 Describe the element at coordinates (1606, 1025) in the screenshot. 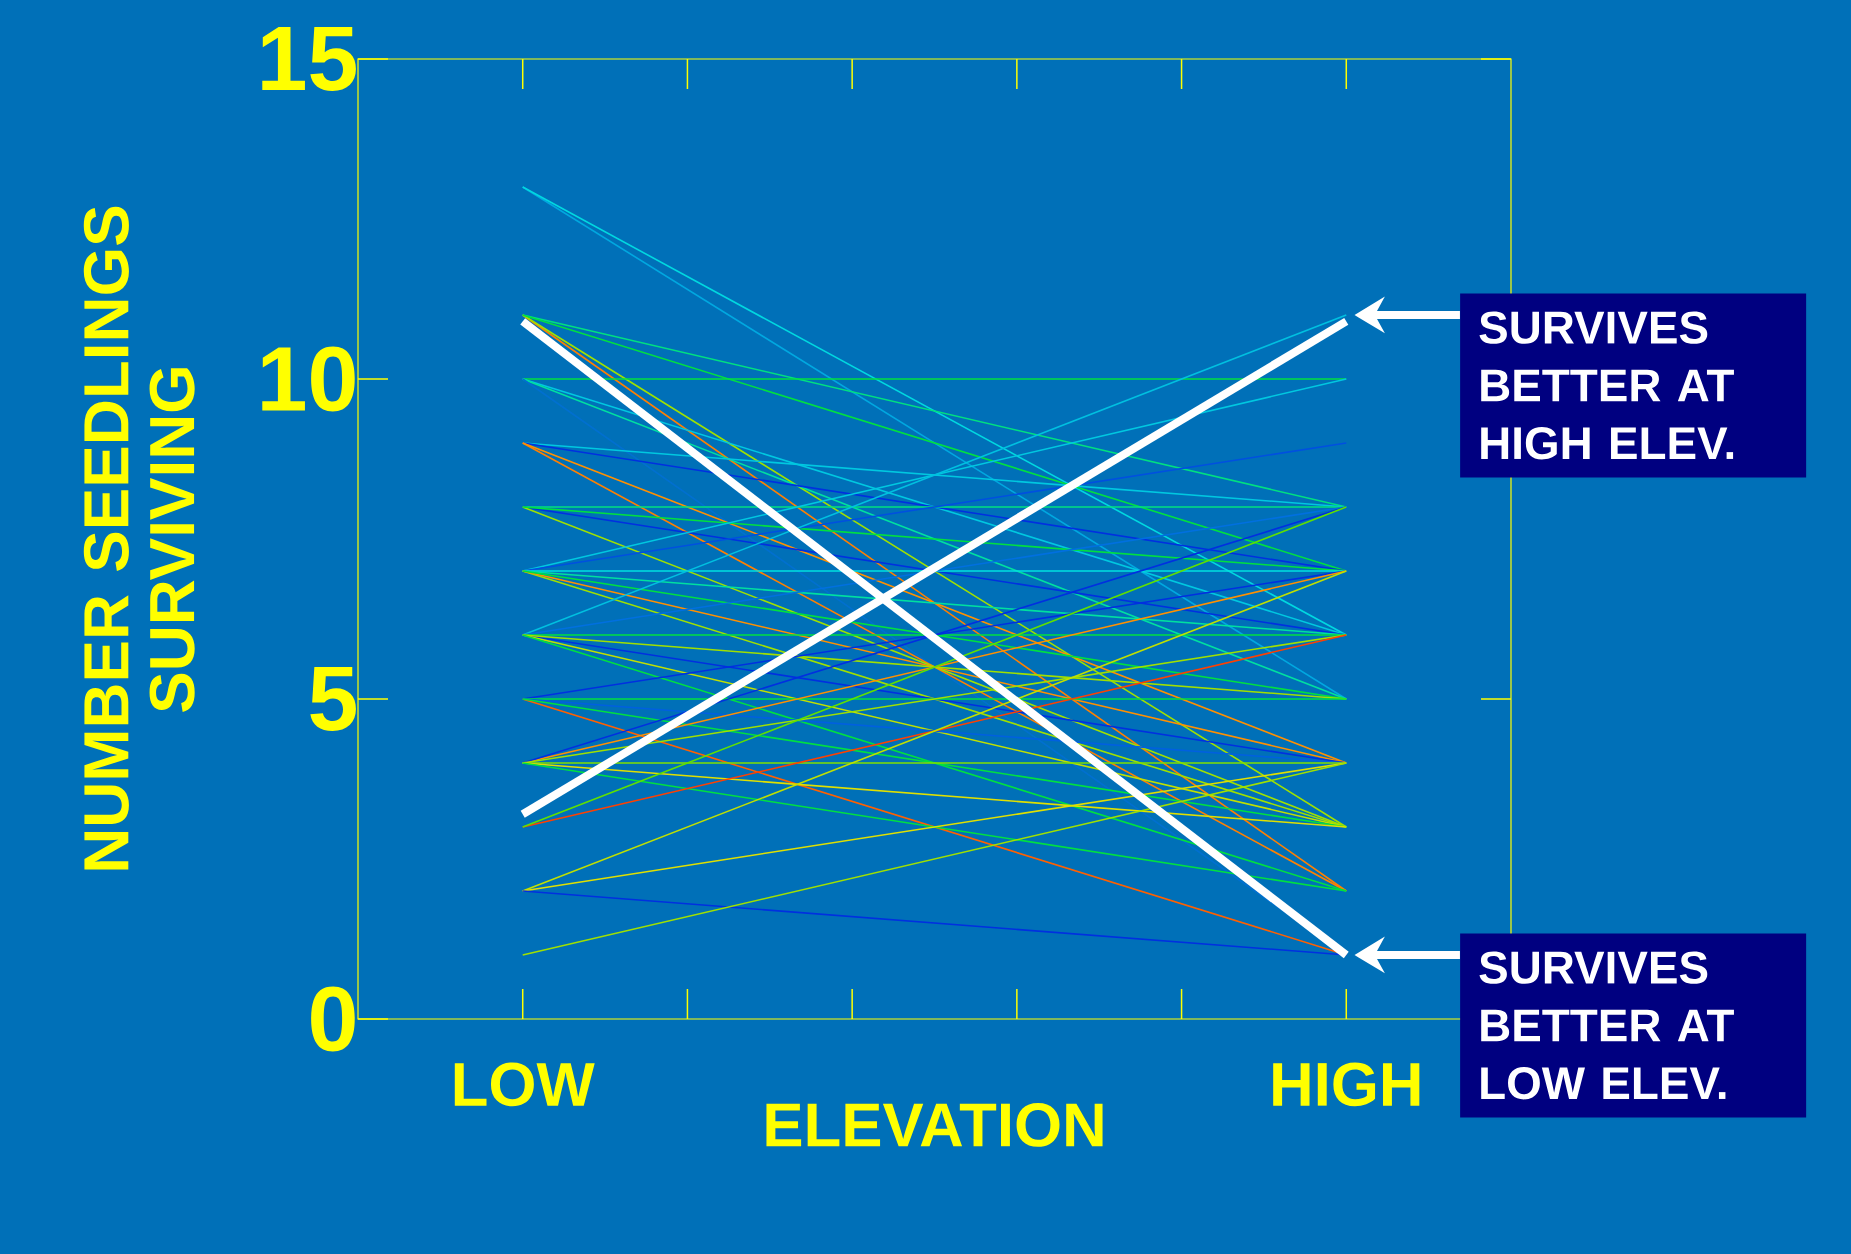

I see `annotation: SURVIVES BETTER AT LOW ELEV.` at that location.